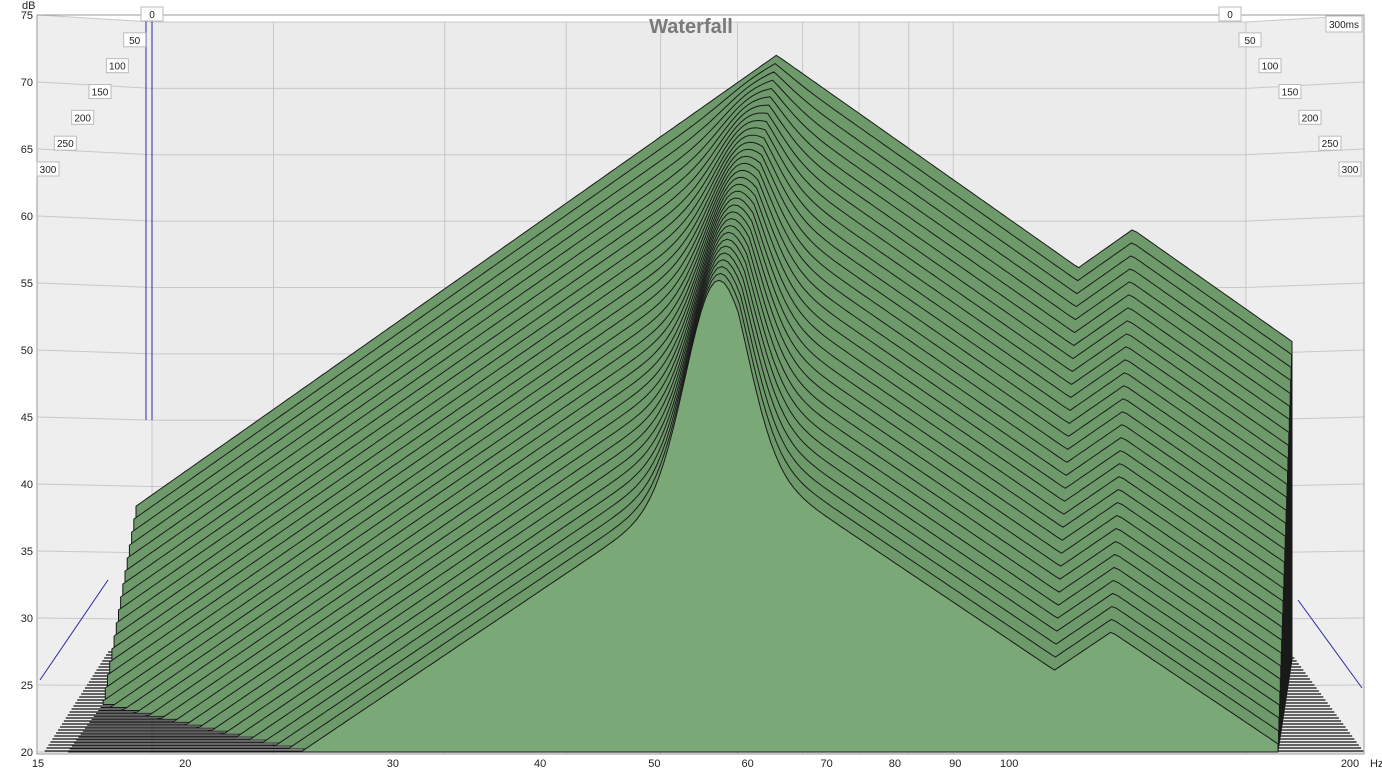  Describe the element at coordinates (27, 284) in the screenshot. I see `y-tick-label: 55` at that location.